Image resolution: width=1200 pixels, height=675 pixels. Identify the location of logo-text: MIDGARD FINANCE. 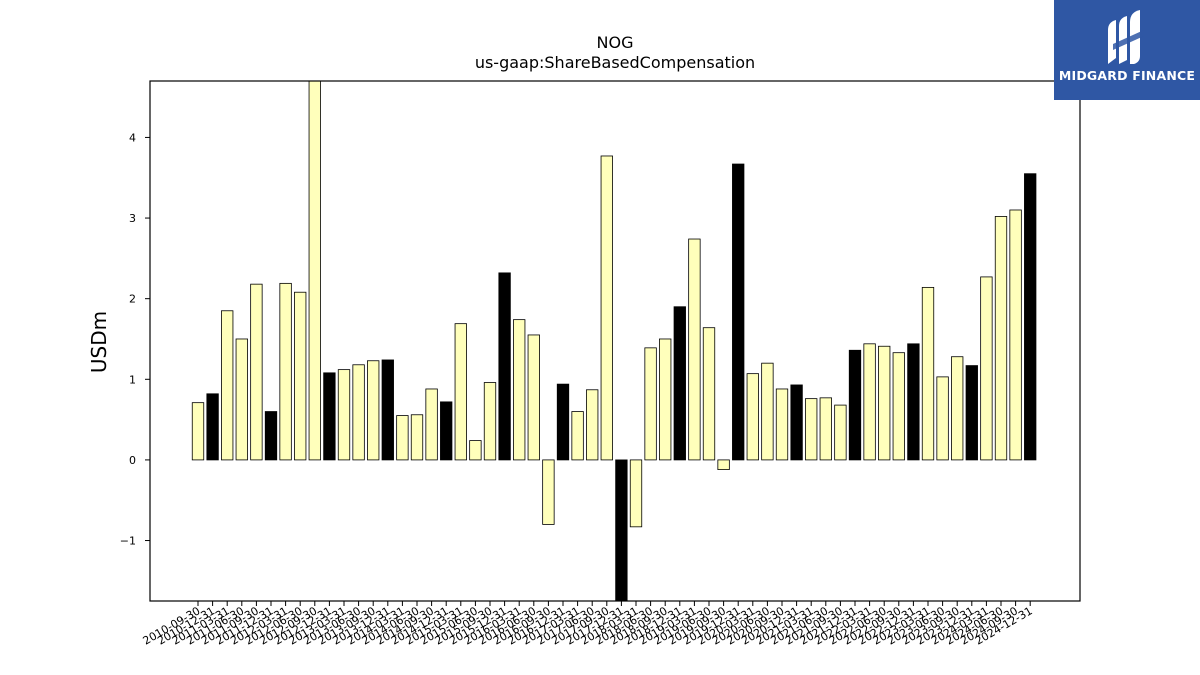
(1127, 75).